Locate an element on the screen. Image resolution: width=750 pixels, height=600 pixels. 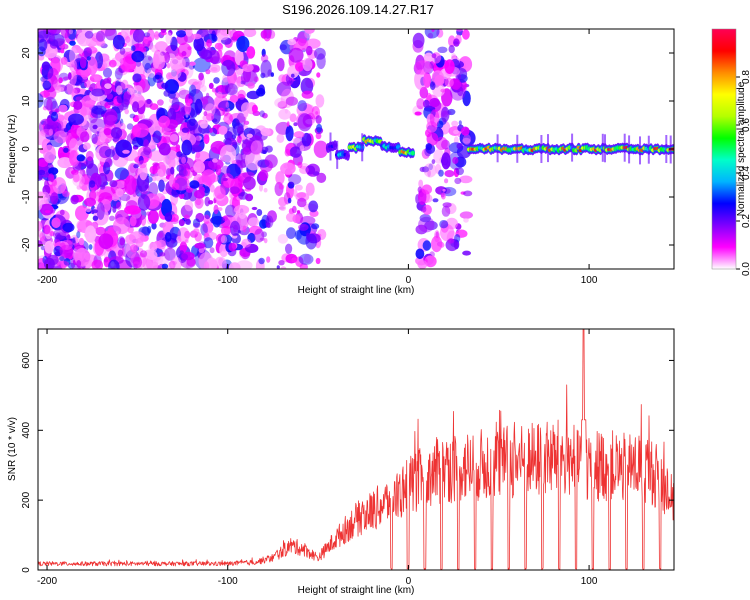
colorbar-ticks: 0.0 0.2 0.4 0.6 0.8 is located at coordinates (743, 173).